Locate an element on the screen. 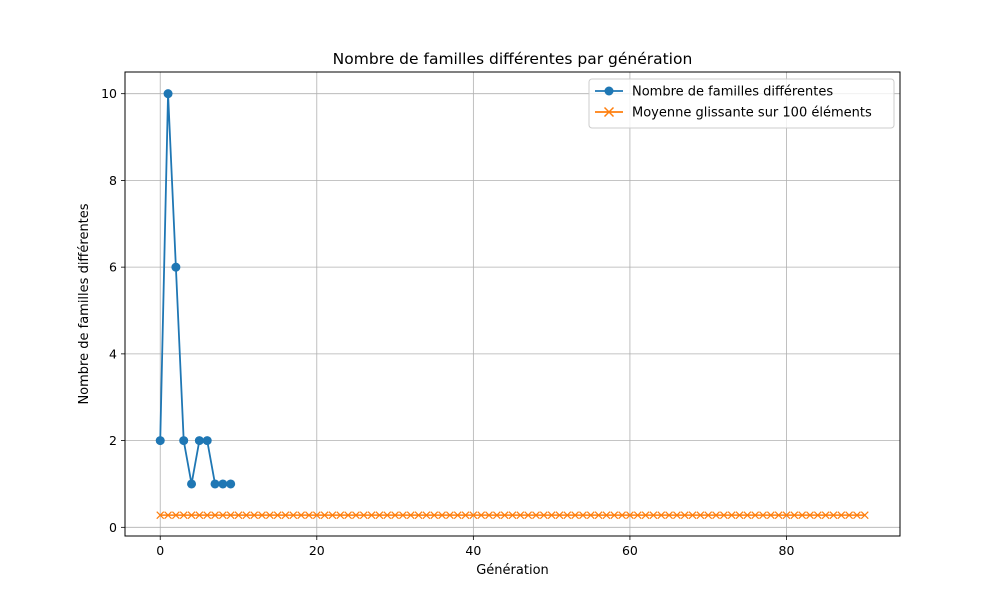 Image resolution: width=1000 pixels, height=600 pixels. legend-box is located at coordinates (741, 103).